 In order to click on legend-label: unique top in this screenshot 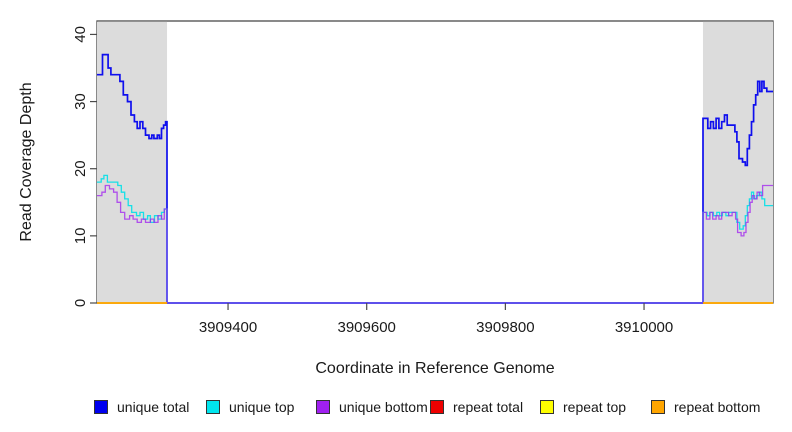, I will do `click(262, 407)`.